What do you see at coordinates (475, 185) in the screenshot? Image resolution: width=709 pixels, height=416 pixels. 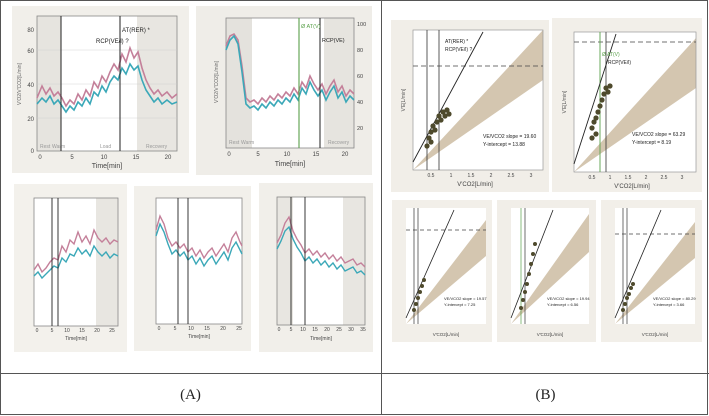 I see `b-top-1-xlabel: V'CO2[L/min]` at bounding box center [475, 185].